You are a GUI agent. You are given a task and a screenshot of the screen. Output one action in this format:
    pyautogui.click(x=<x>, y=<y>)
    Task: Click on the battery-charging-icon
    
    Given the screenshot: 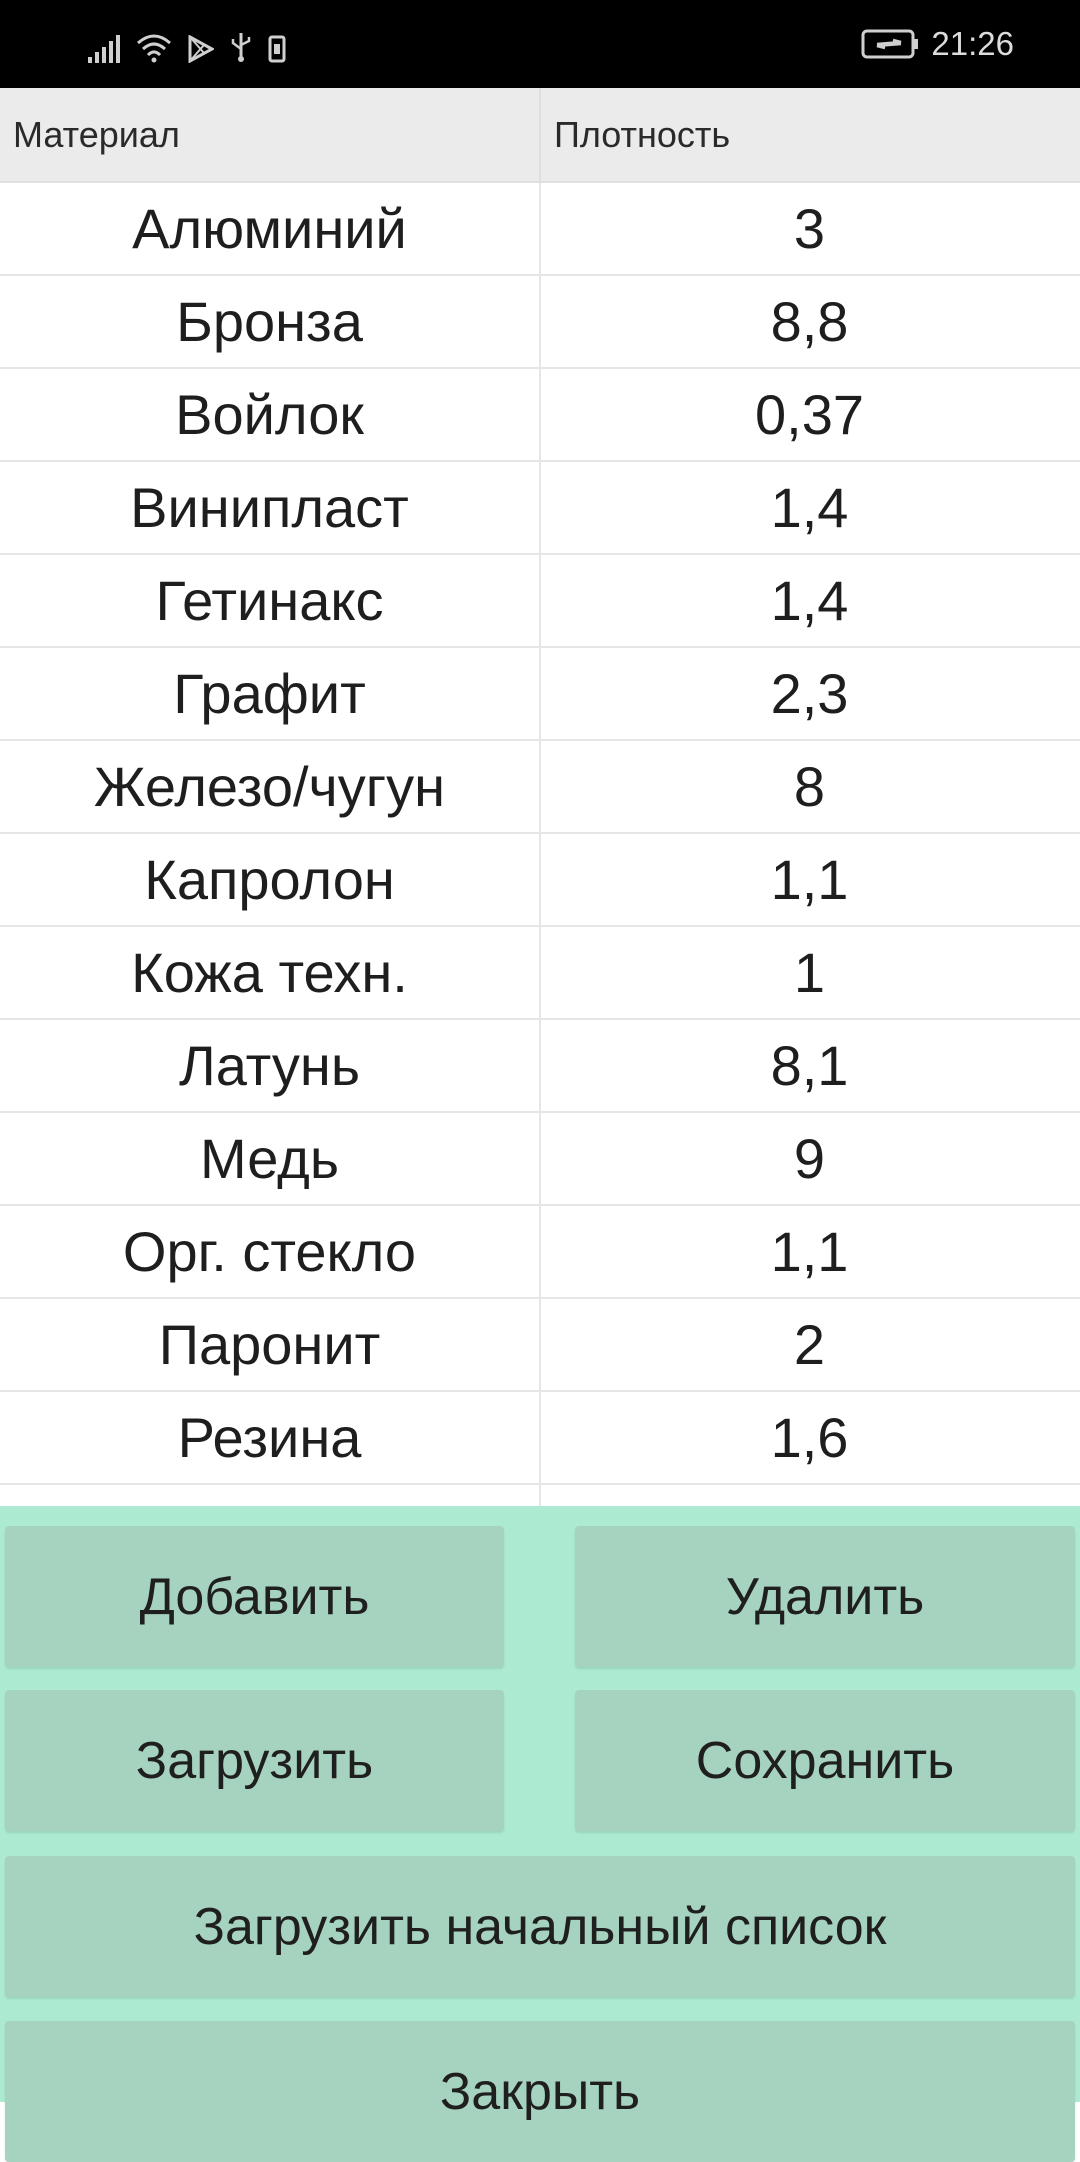 What is the action you would take?
    pyautogui.click(x=890, y=44)
    